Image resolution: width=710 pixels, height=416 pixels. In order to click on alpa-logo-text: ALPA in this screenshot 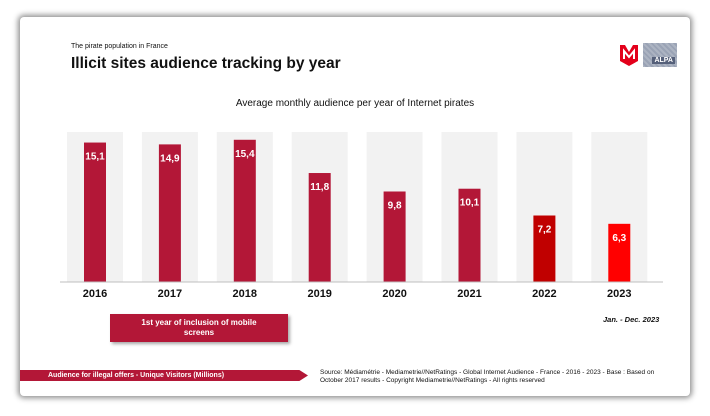, I will do `click(663, 60)`.